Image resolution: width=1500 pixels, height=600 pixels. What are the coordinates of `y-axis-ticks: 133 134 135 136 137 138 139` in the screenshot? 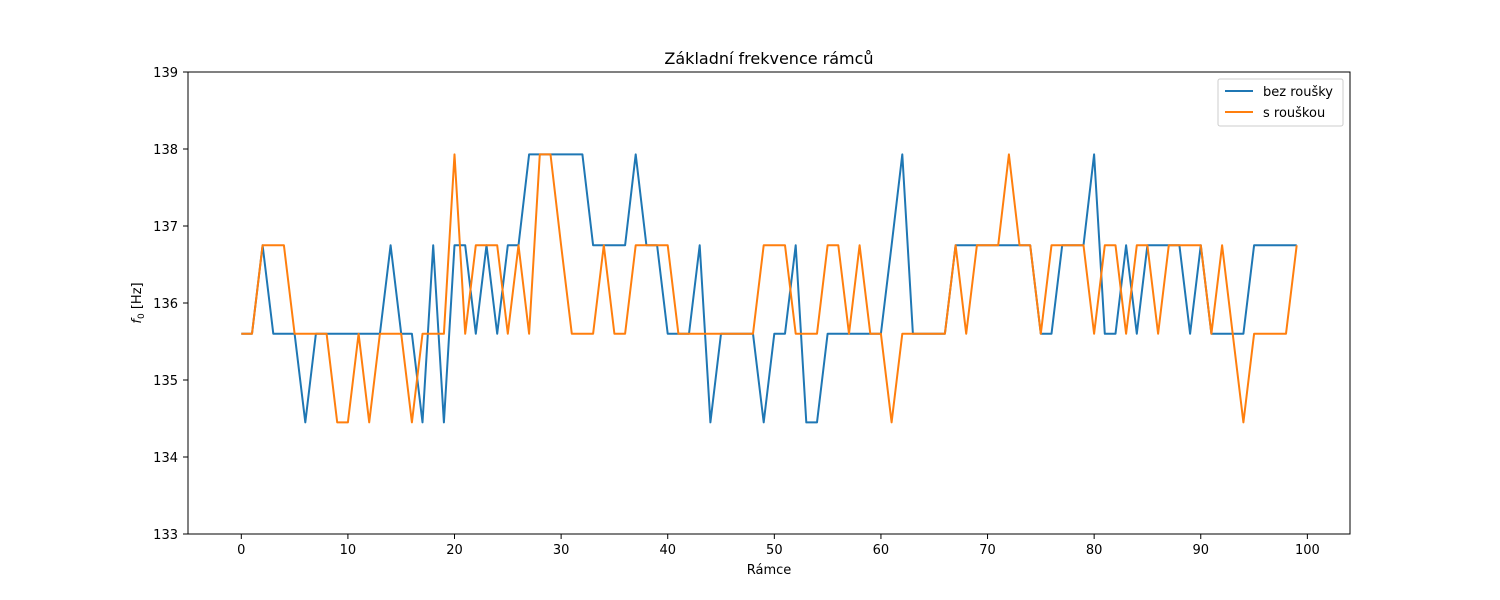 It's located at (170, 304).